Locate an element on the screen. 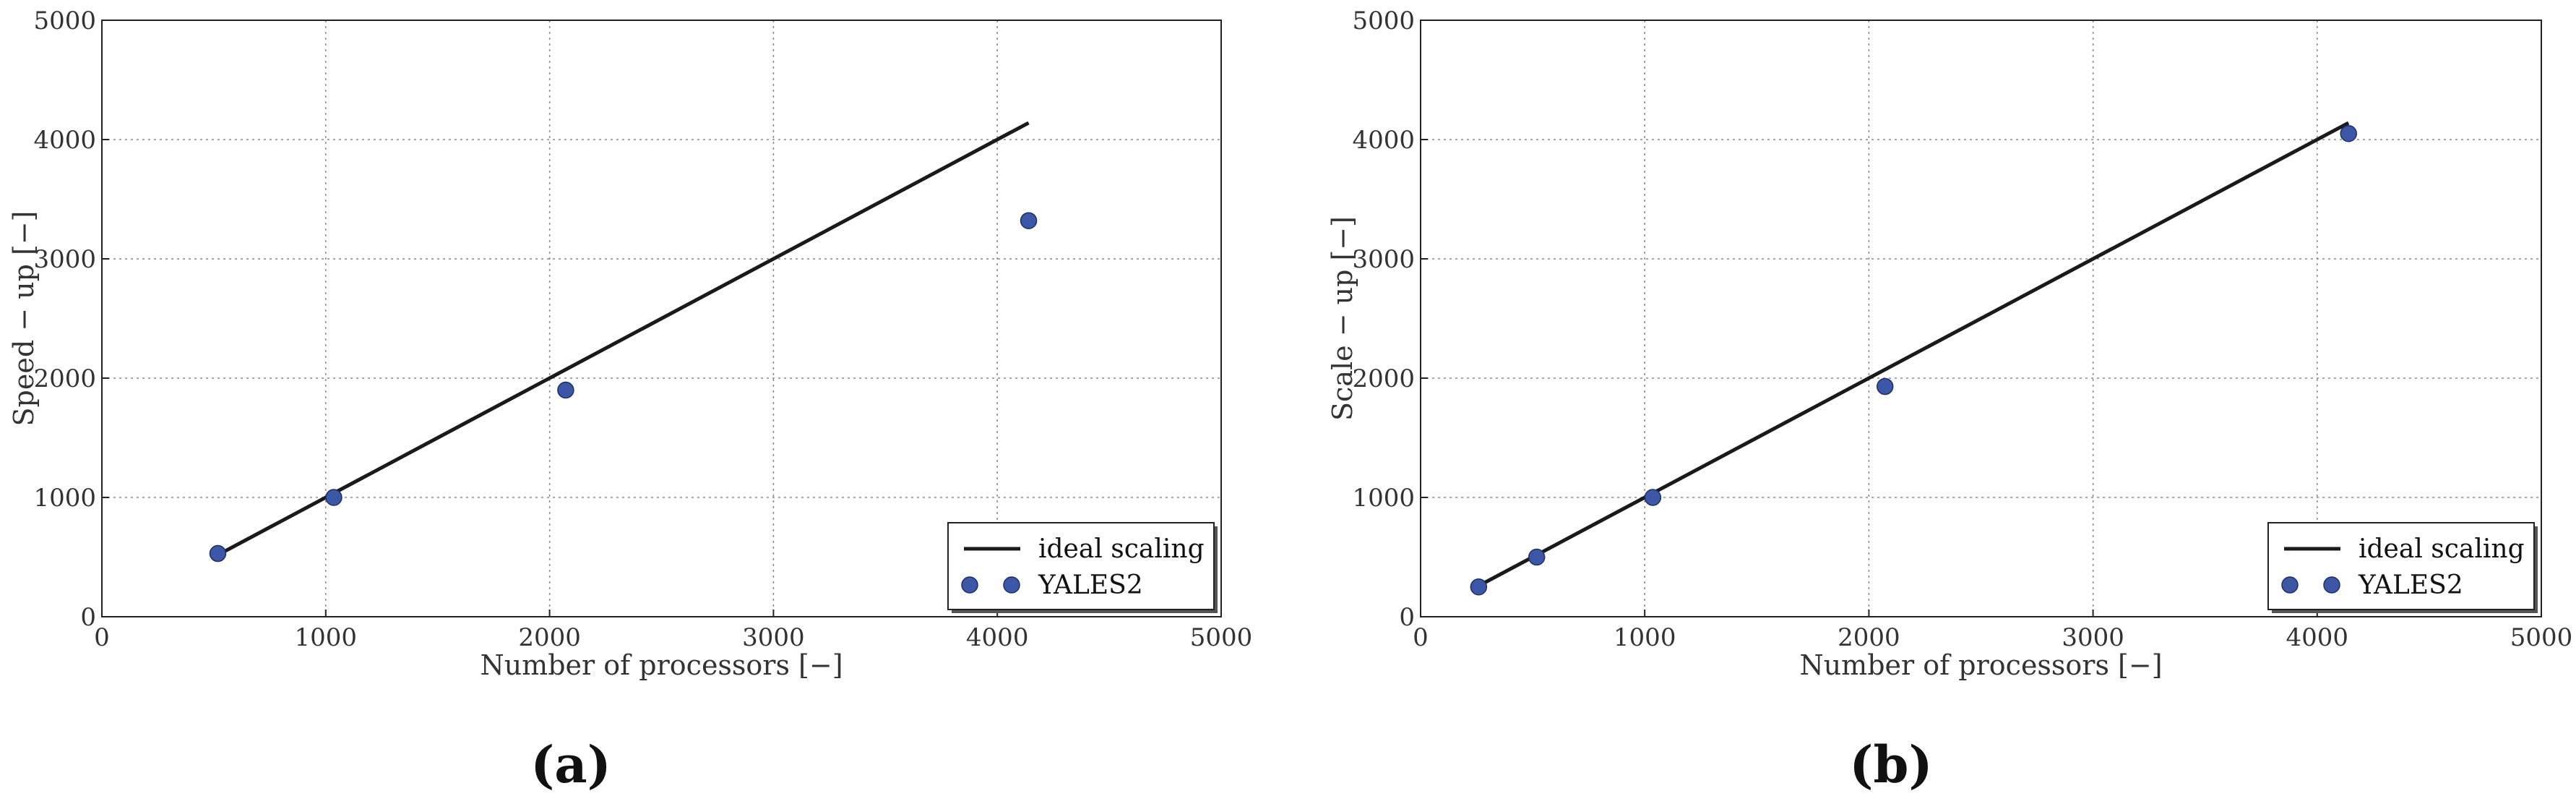  y-axis-label: Scale − up [−] is located at coordinates (1342, 318).